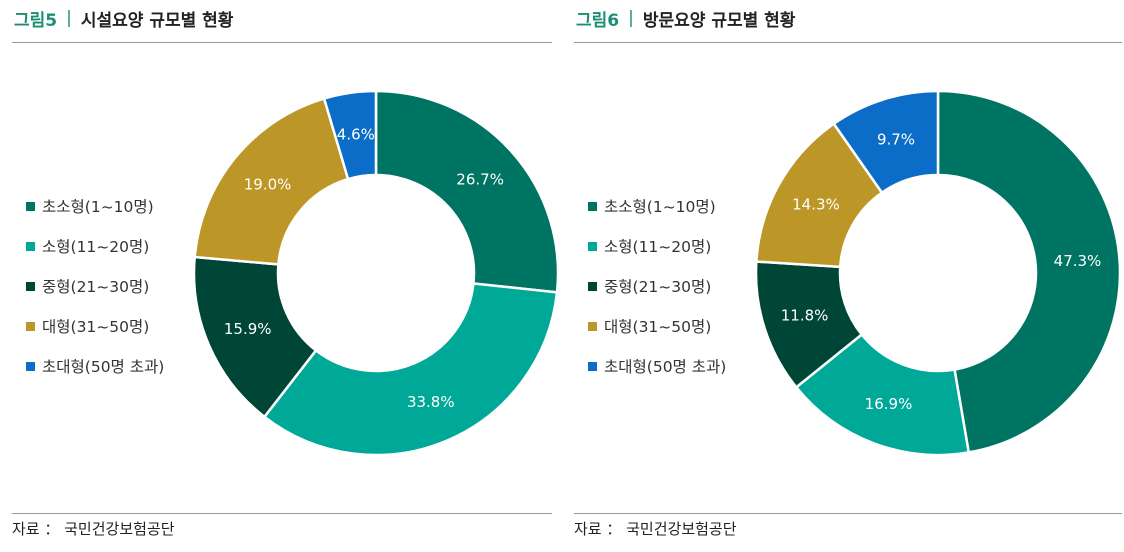  I want to click on figure-number: 그림5, so click(36, 20).